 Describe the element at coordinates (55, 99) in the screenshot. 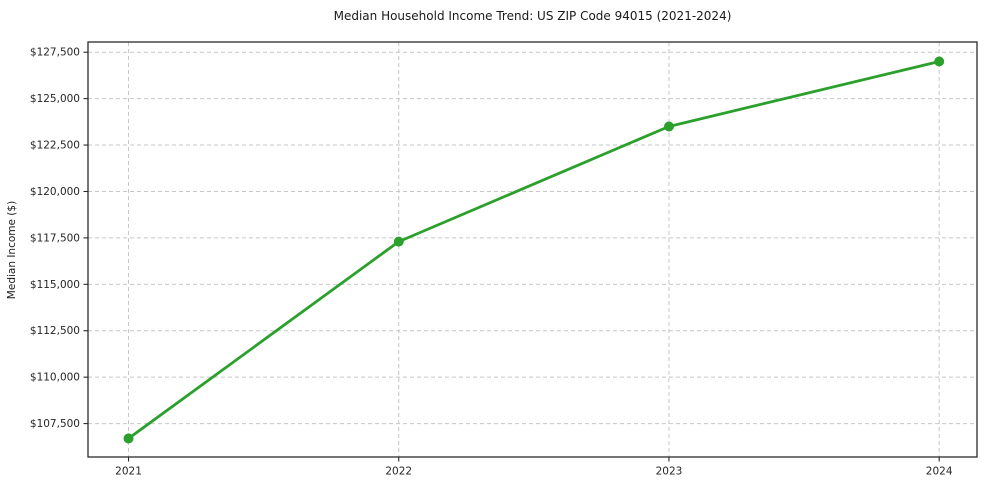

I see `y-tick-label: $125,000` at that location.